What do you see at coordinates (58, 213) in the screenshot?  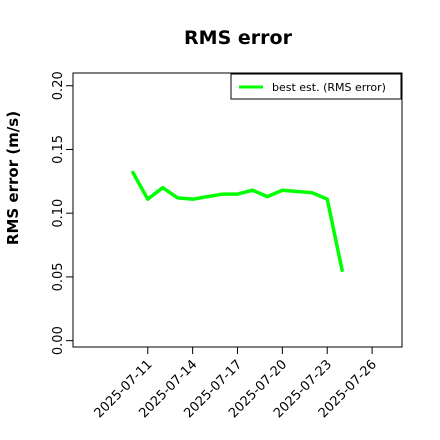 I see `y-tick-label: 0.10` at bounding box center [58, 213].